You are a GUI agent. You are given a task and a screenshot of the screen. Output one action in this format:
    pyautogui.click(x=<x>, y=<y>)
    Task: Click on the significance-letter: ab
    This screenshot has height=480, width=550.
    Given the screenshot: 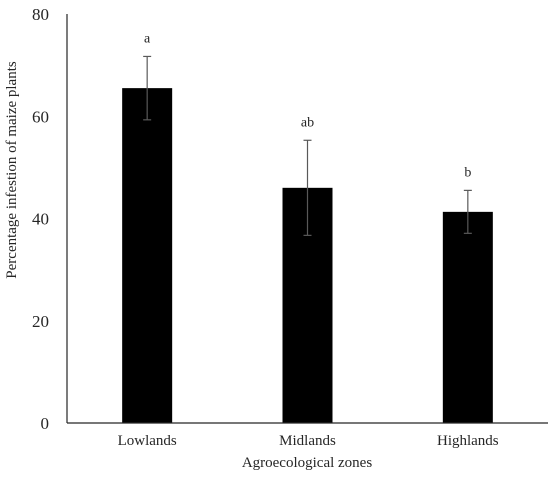 What is the action you would take?
    pyautogui.click(x=307, y=122)
    